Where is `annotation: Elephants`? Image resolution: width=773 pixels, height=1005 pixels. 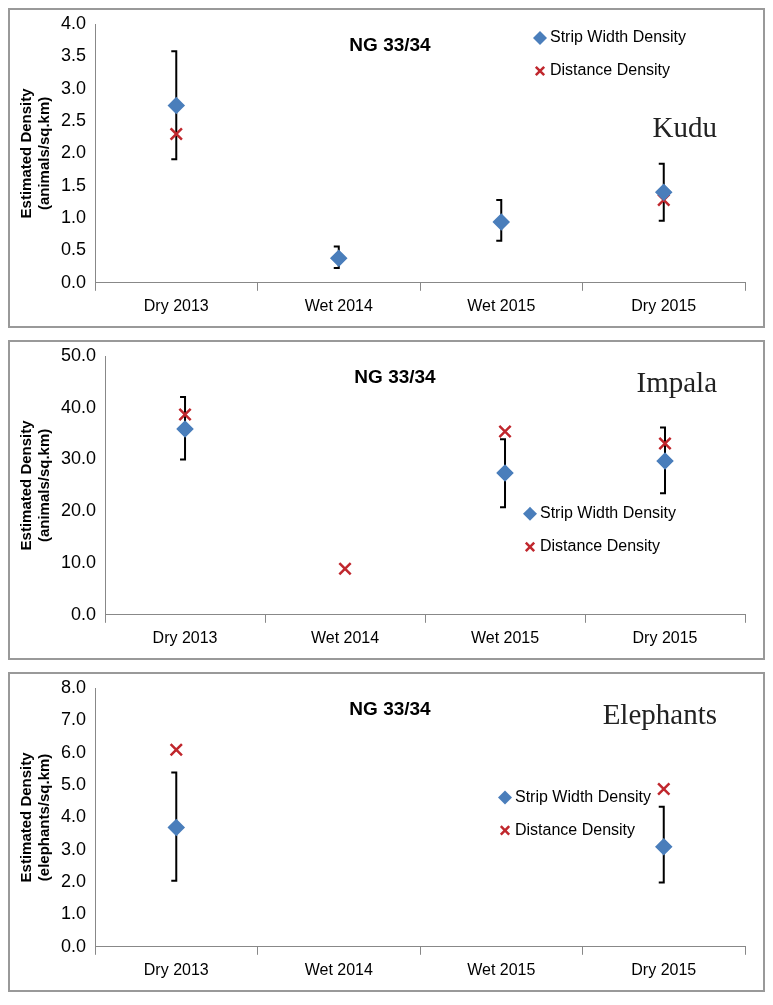
annotation: Elephants is located at coordinates (659, 713).